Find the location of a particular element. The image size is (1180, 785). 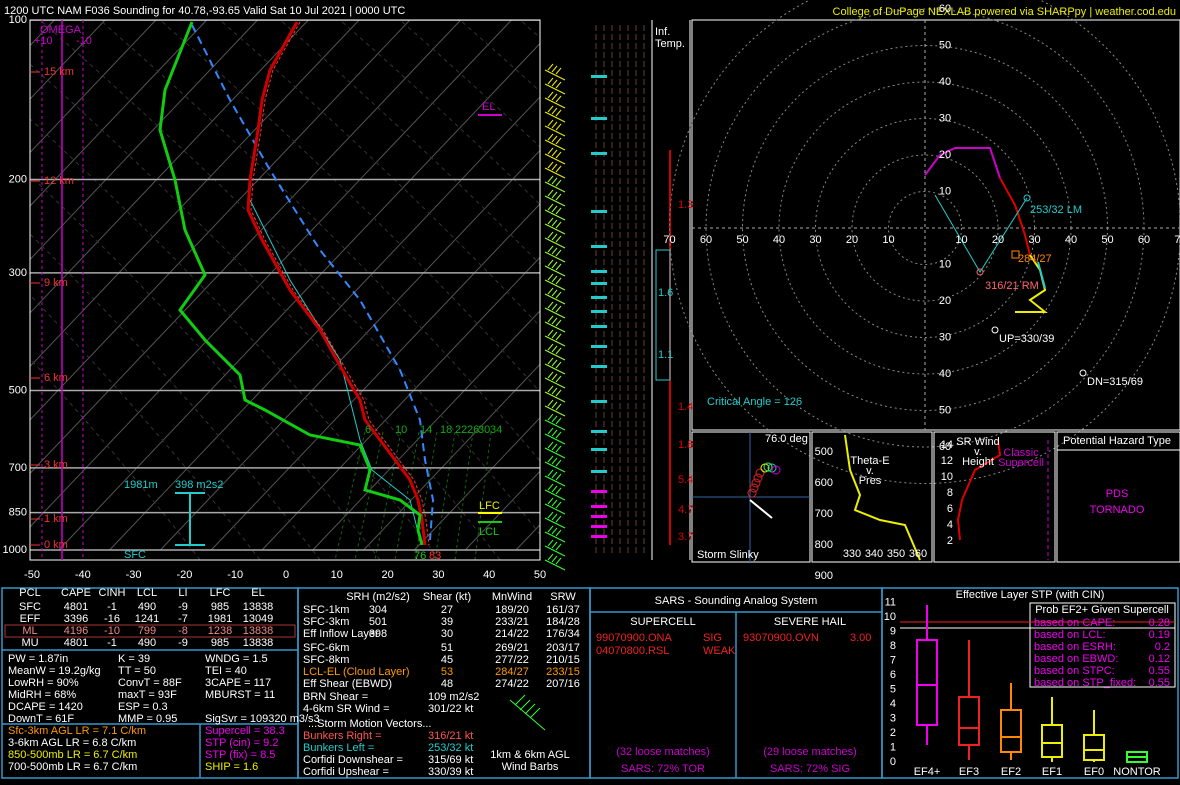

prob-label: based on CAPE: is located at coordinates (1074, 623).